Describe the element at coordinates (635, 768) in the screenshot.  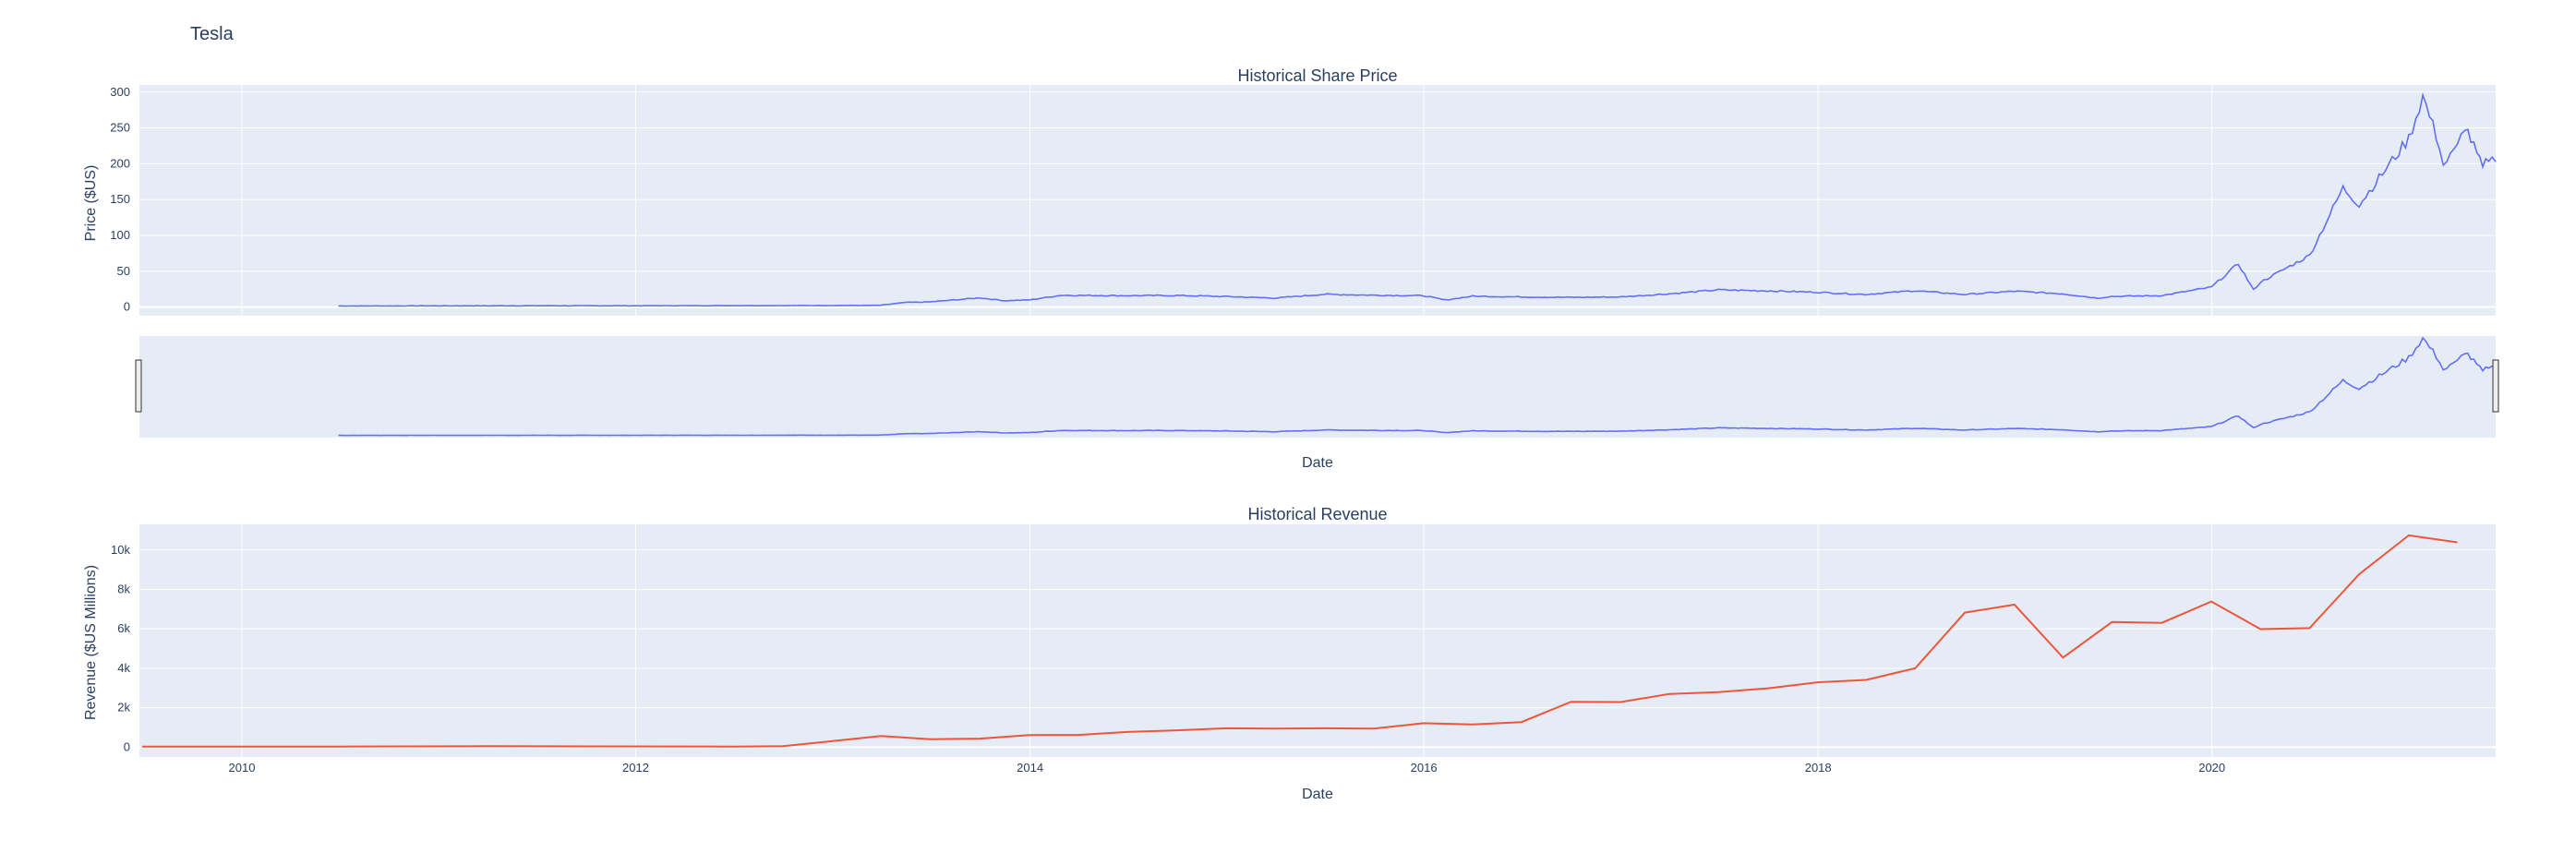
I see `x-tick-label: 2012` at that location.